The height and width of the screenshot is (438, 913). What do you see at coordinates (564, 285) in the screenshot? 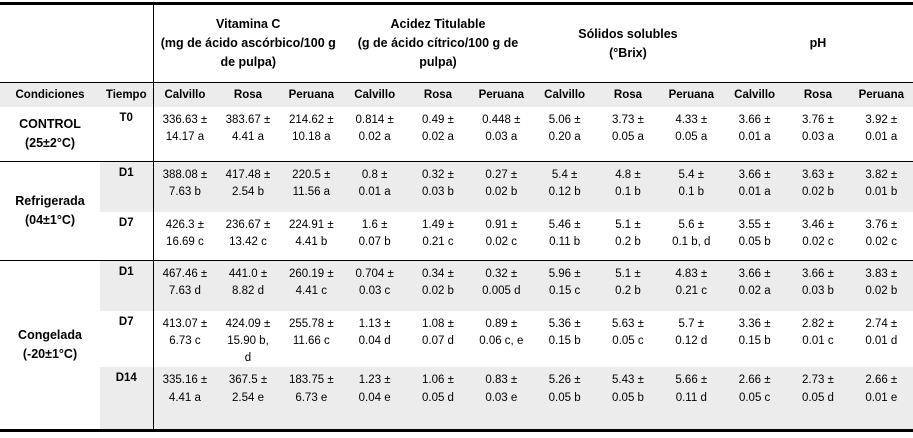
I see `data-cell: 5.96 ± 0.15 c` at bounding box center [564, 285].